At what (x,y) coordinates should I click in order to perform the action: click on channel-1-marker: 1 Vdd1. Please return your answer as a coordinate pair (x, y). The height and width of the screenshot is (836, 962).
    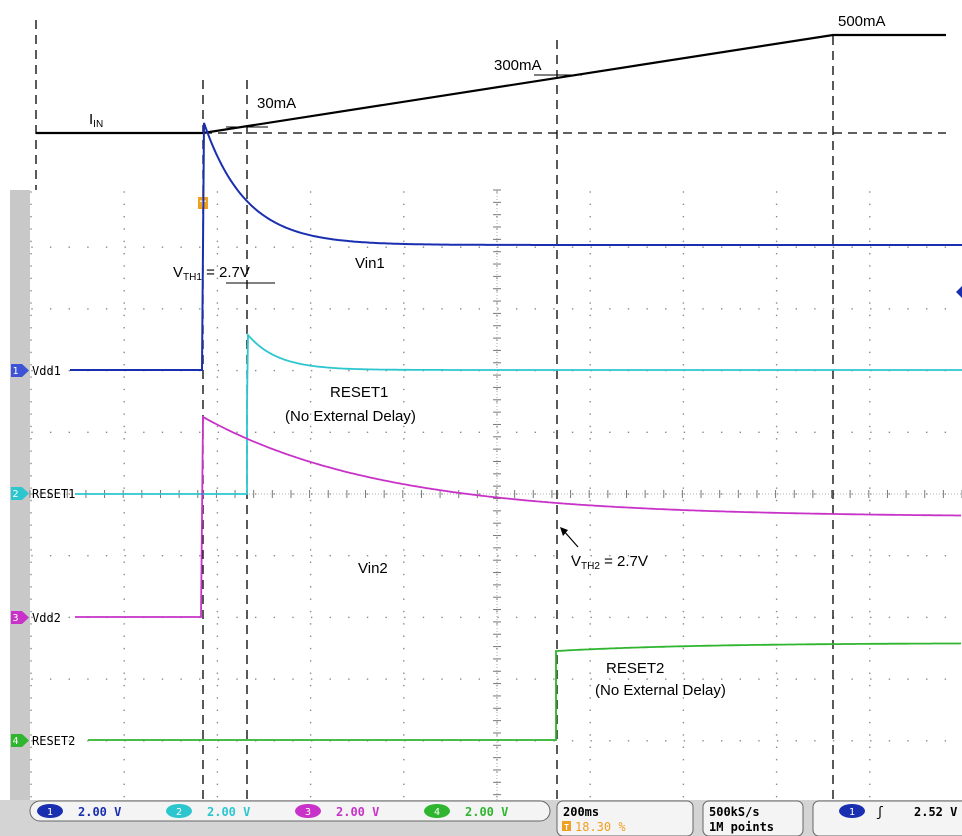
    Looking at the image, I should click on (36, 371).